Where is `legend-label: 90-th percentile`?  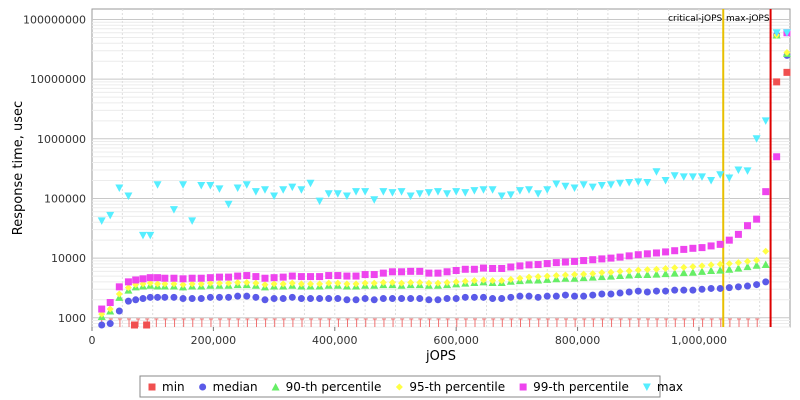
legend-label: 90-th percentile is located at coordinates (334, 387).